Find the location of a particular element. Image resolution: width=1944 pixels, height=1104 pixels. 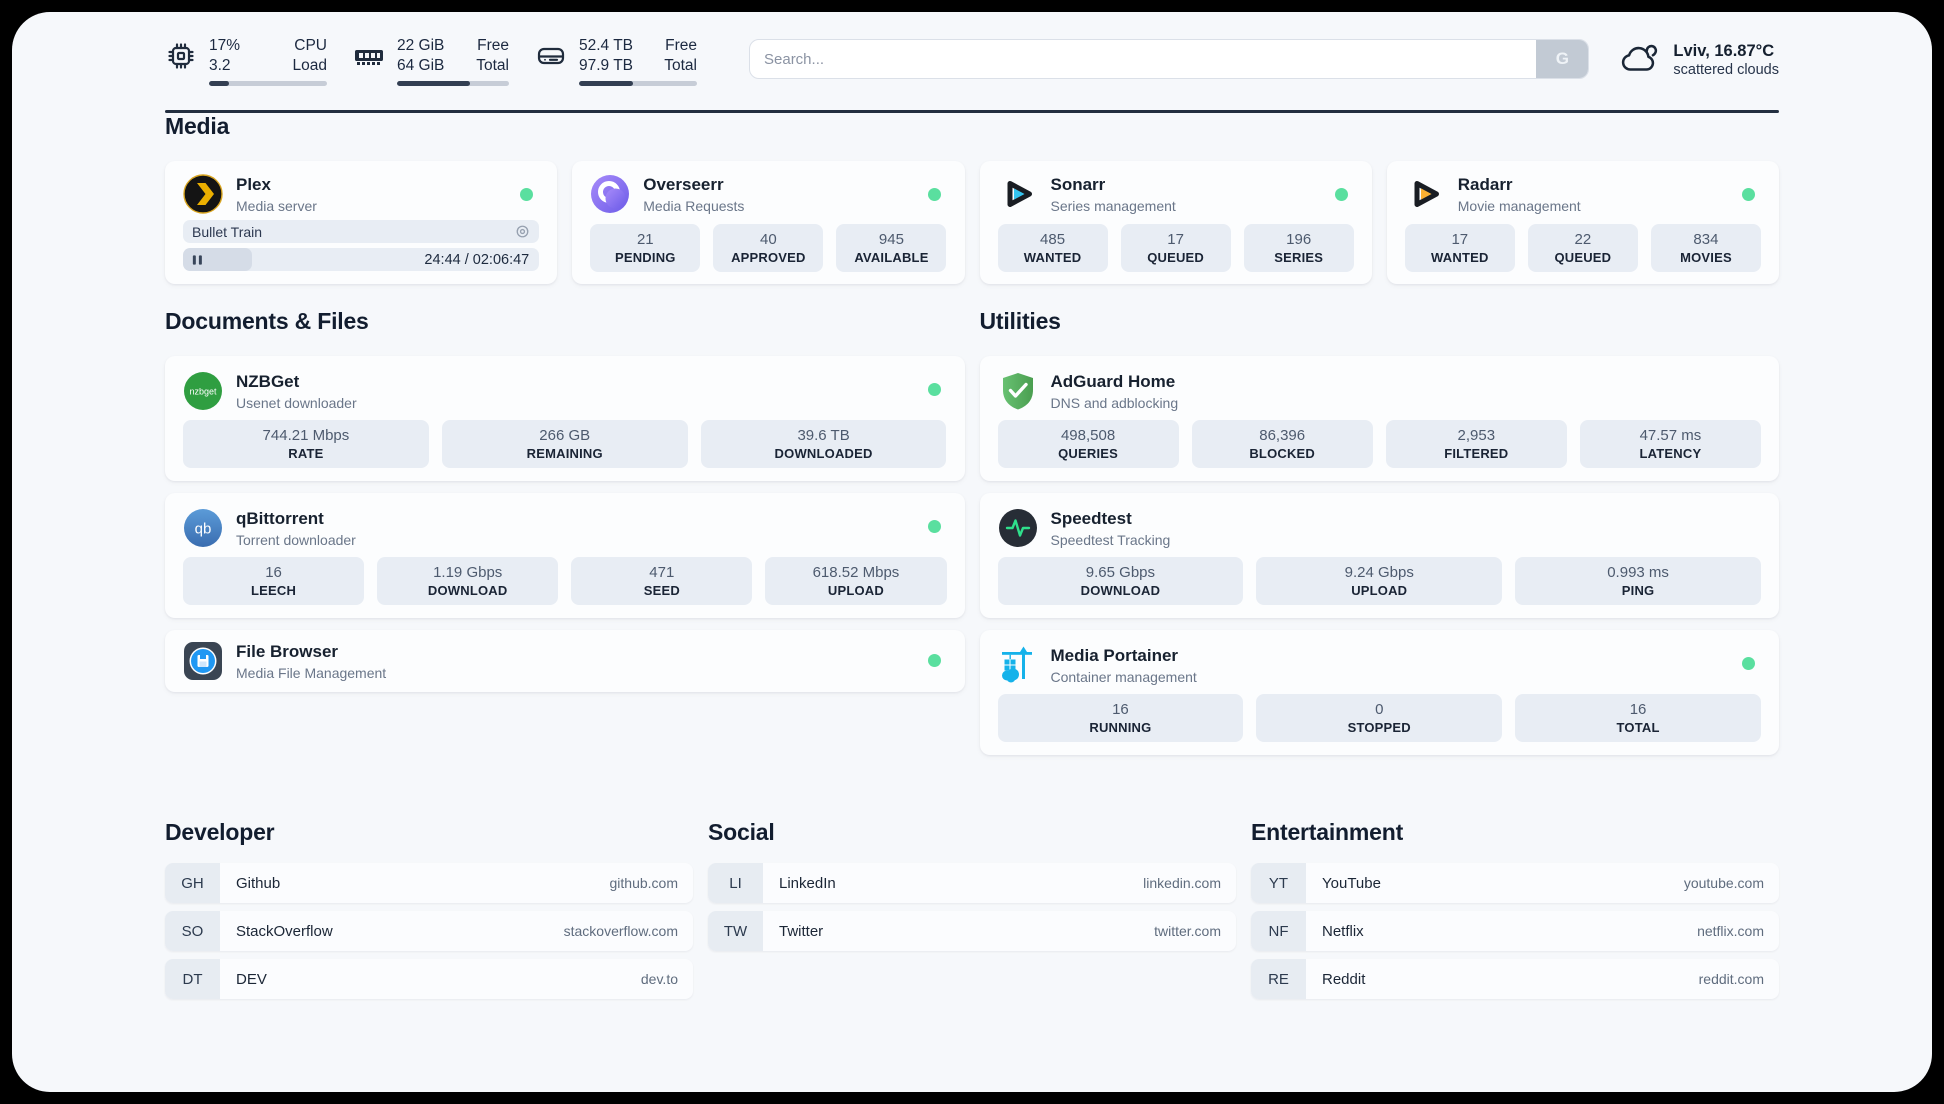

sonarr-icon is located at coordinates (1018, 194).